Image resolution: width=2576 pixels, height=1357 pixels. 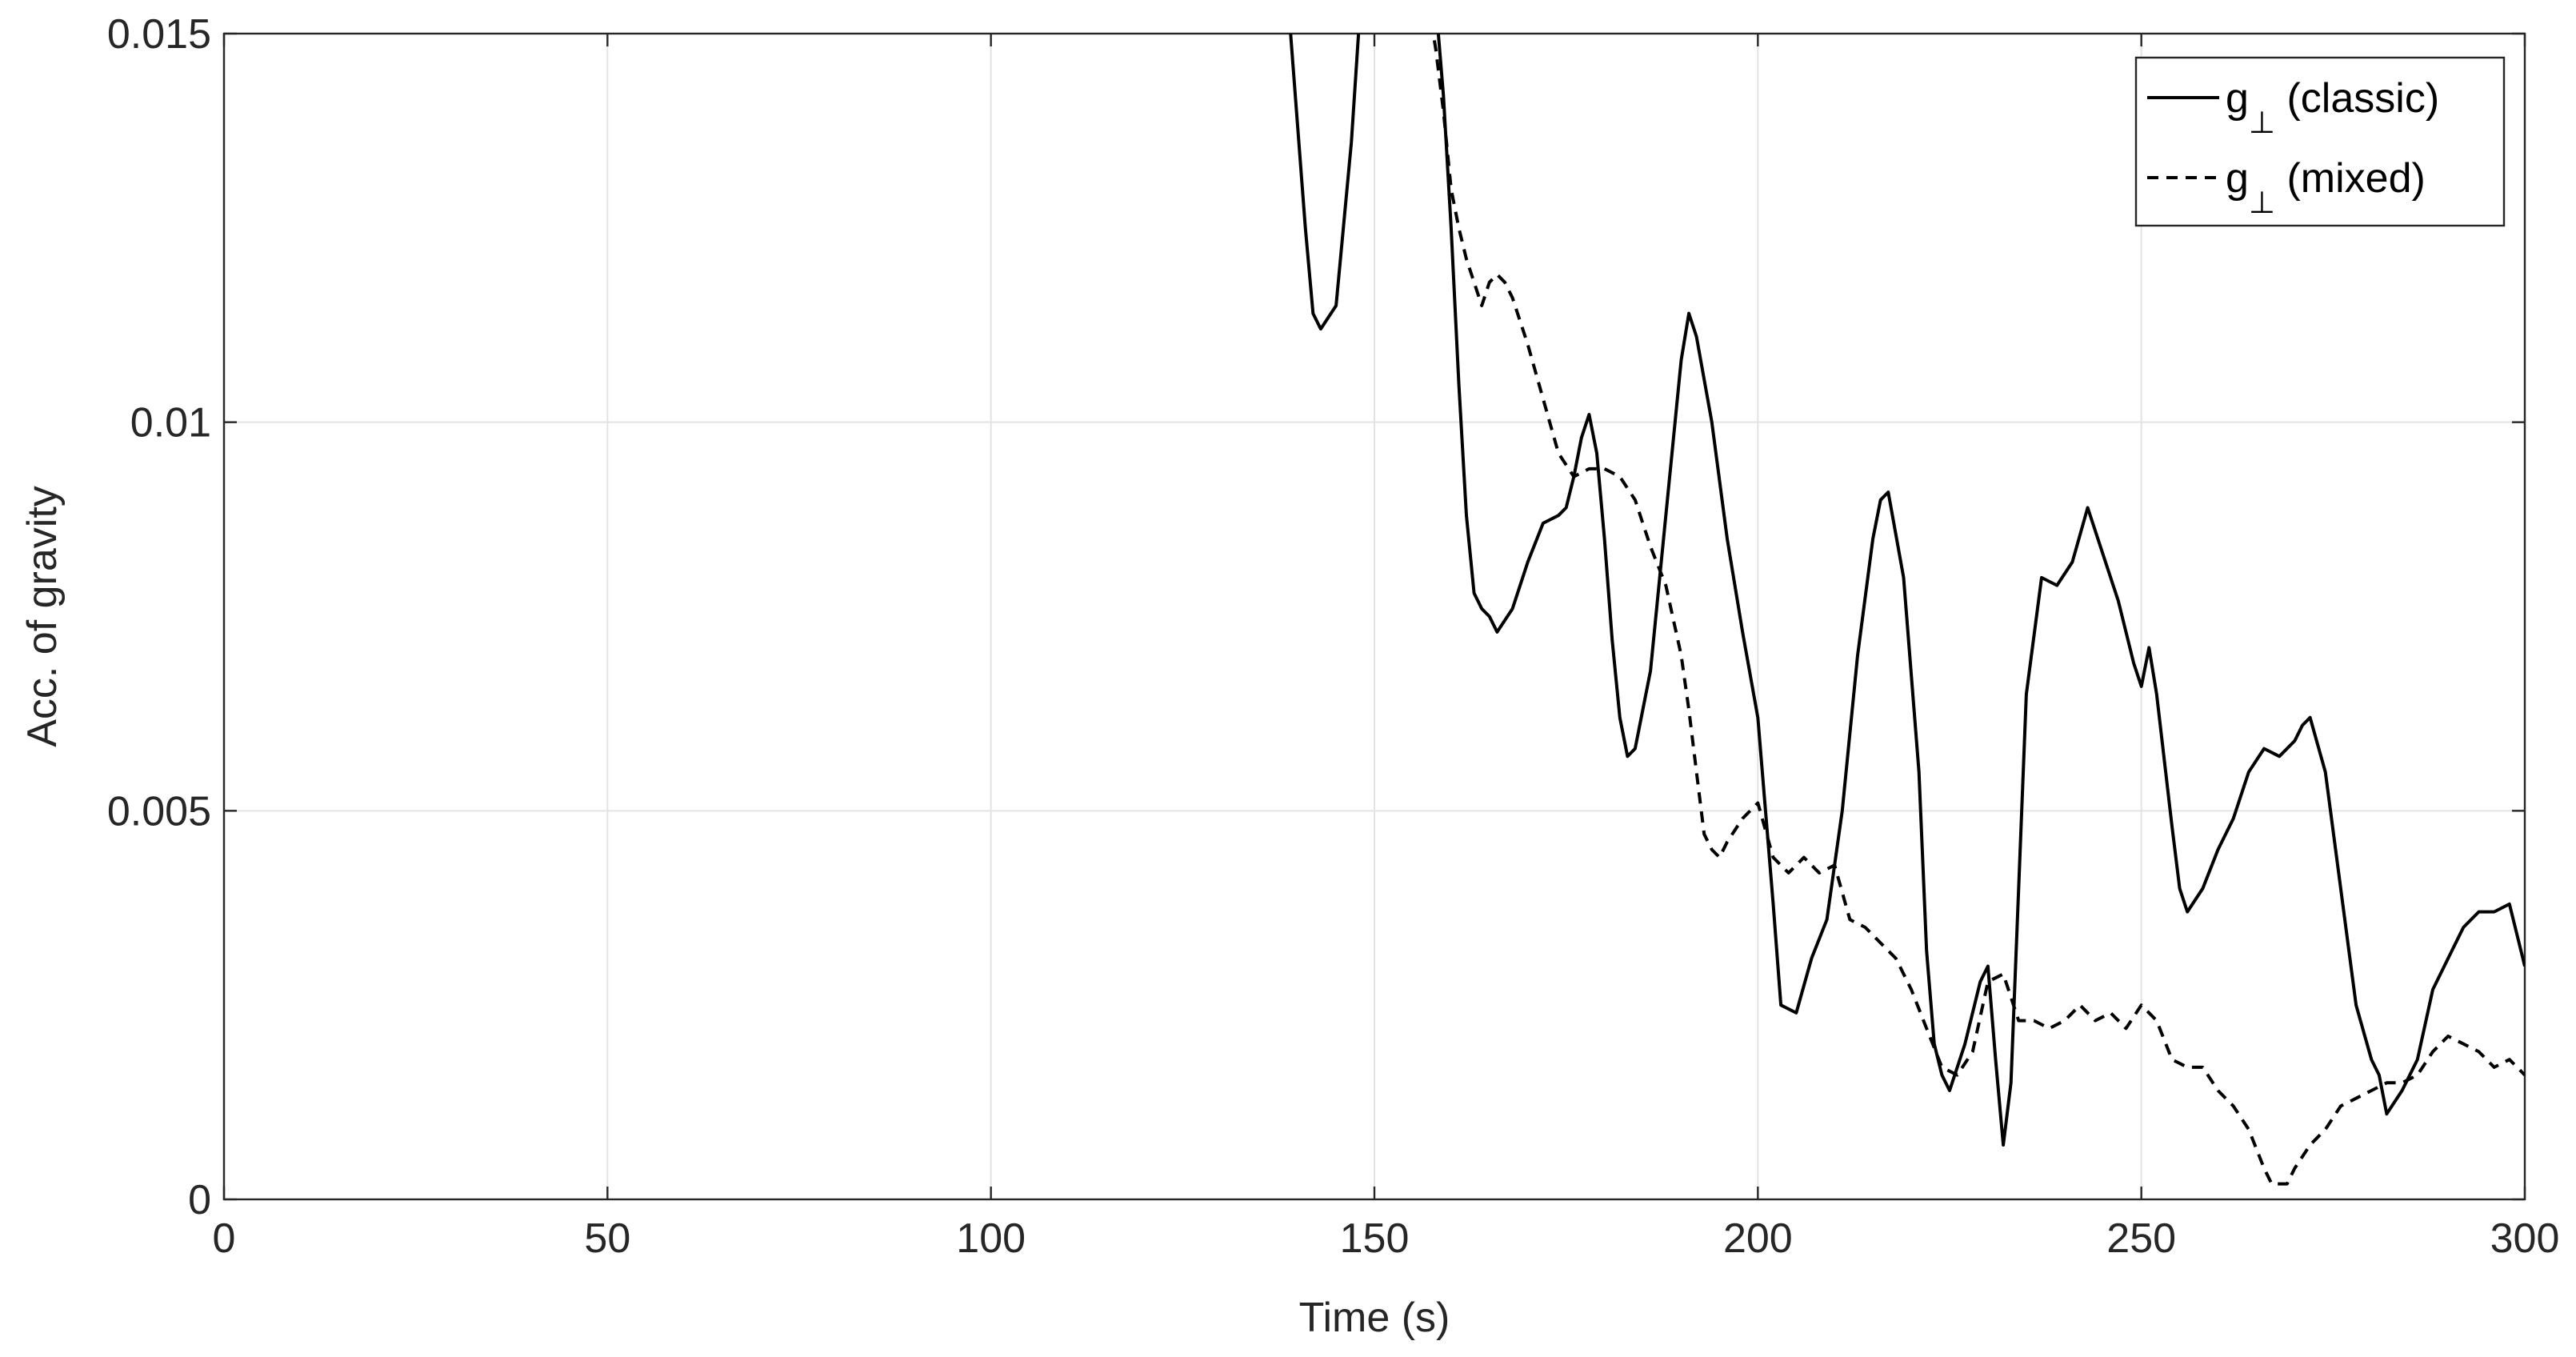 I want to click on y-tick-label: 0.005, so click(x=159, y=812).